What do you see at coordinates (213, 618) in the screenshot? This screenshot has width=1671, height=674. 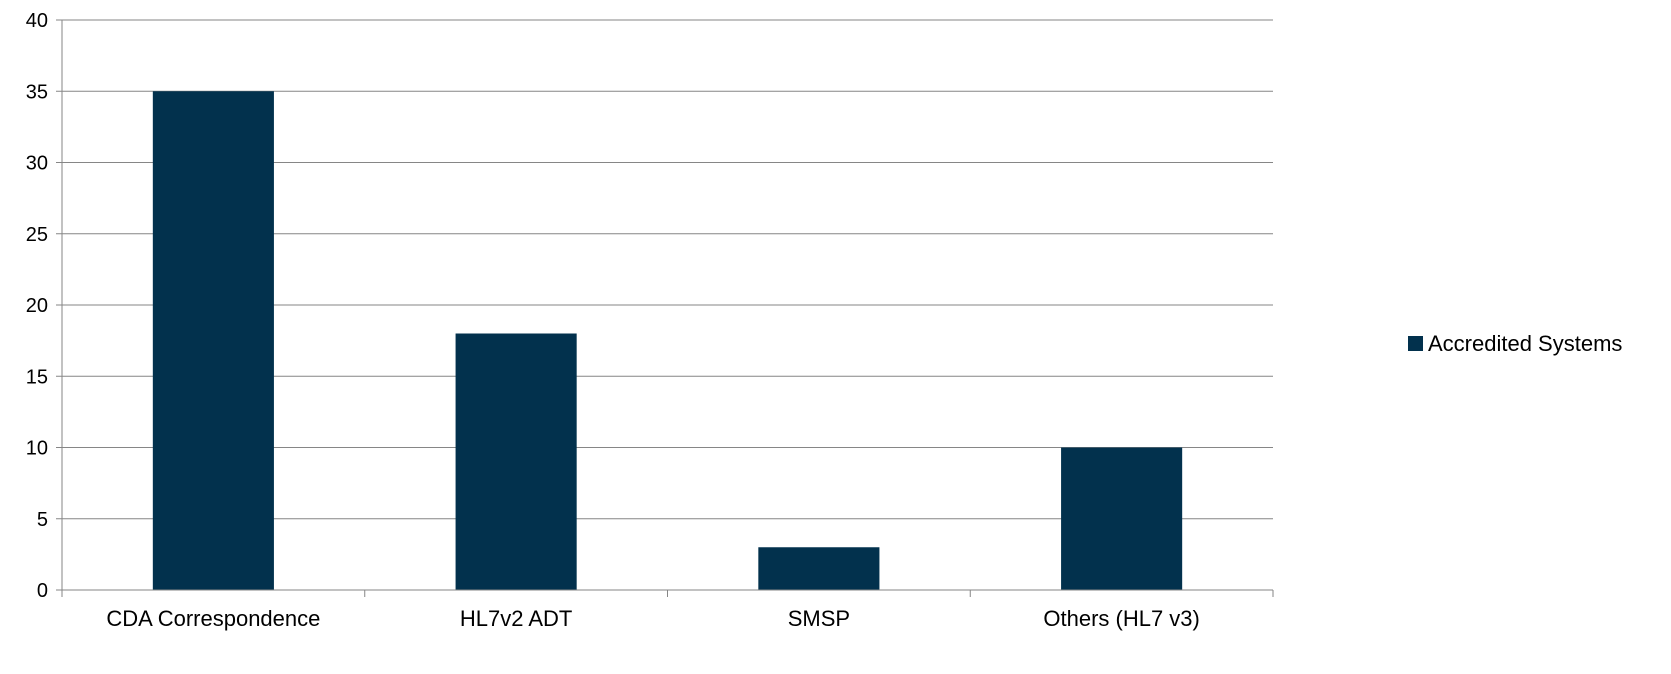 I see `x-tick-label: CDA Correspondence` at bounding box center [213, 618].